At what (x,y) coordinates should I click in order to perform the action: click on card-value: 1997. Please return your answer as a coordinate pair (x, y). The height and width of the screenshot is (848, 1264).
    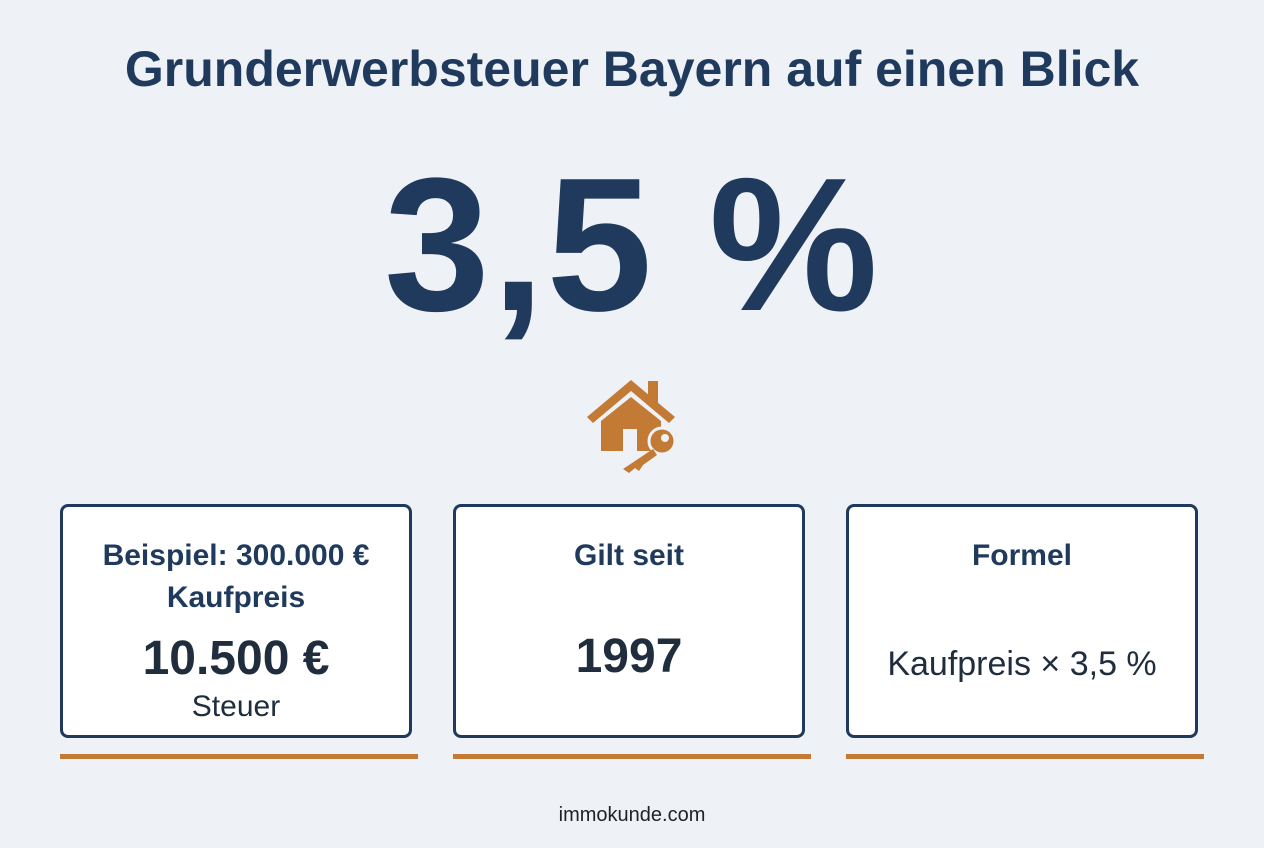
    Looking at the image, I should click on (629, 656).